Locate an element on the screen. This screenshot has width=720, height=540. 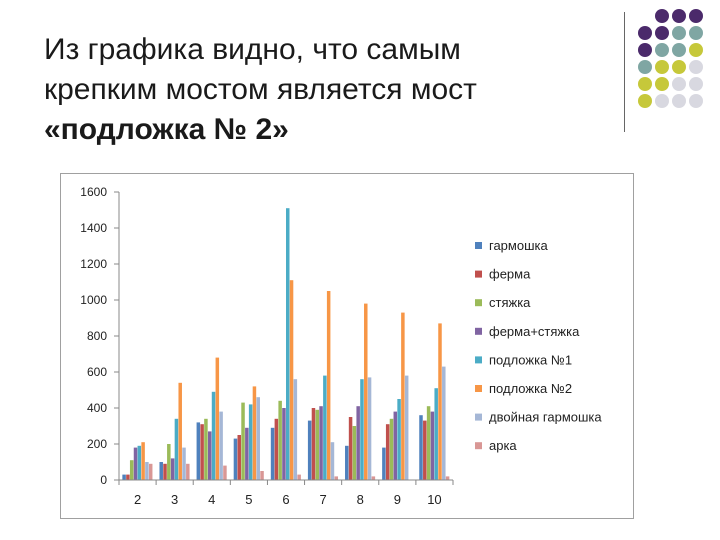
legend-label: ферма is located at coordinates (510, 274).